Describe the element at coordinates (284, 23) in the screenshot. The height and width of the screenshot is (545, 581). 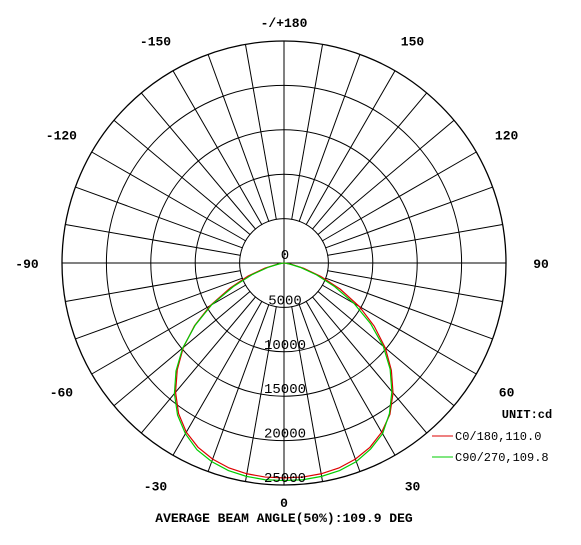
I see `angle-label: -/+180` at that location.